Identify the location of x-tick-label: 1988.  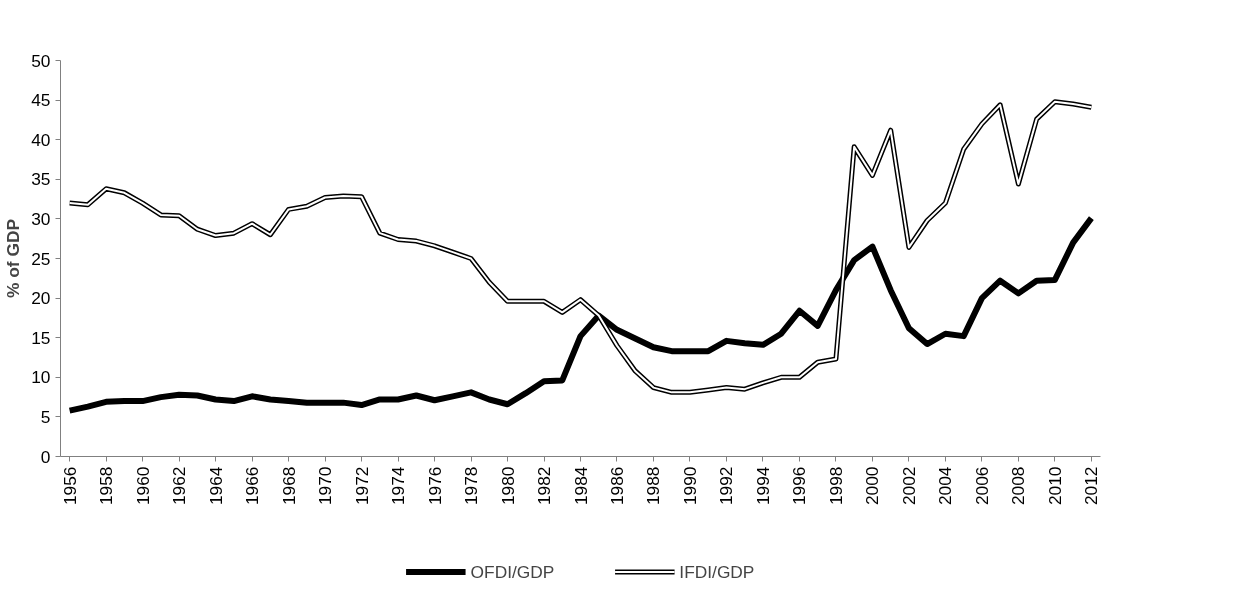
(653, 486).